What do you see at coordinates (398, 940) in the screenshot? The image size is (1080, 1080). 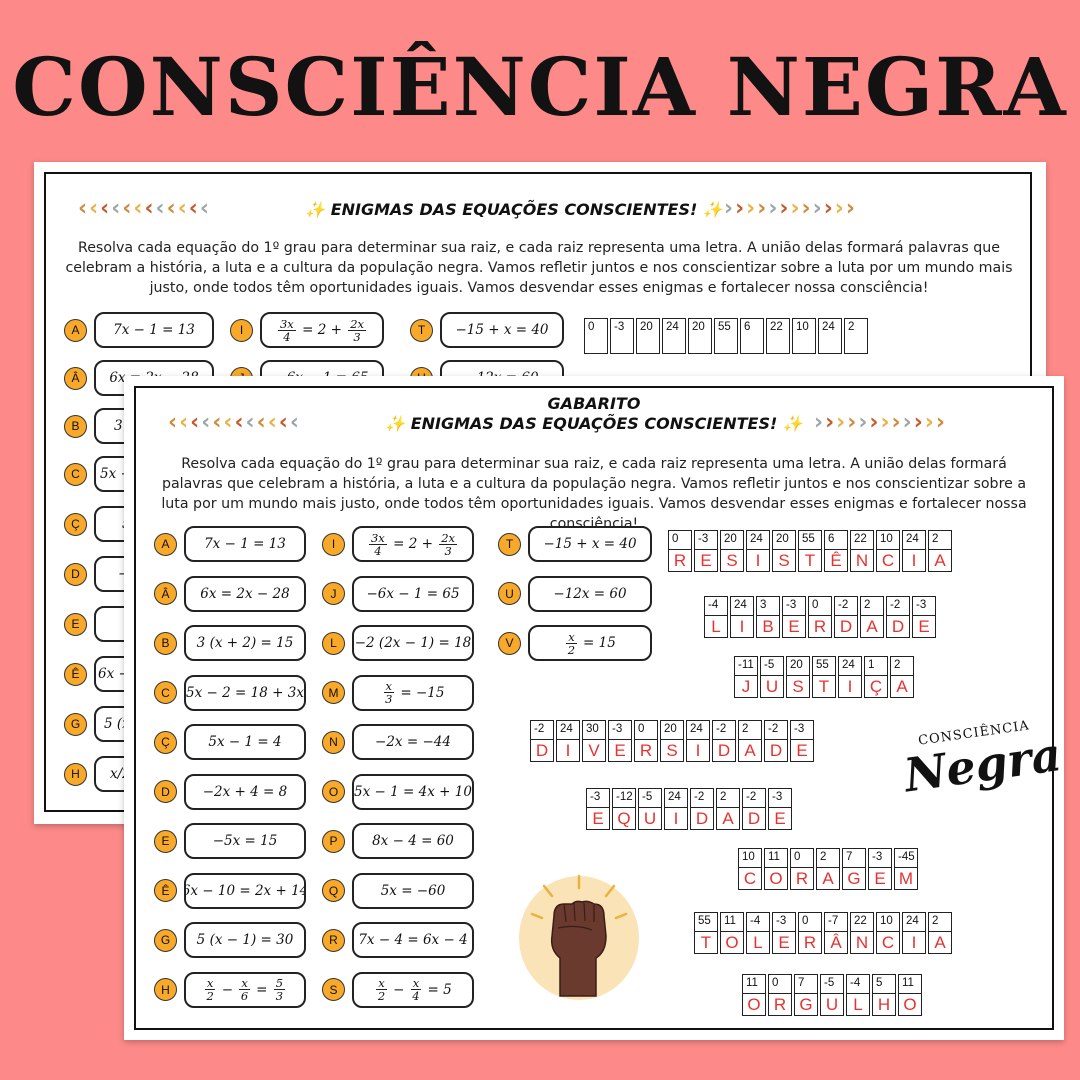 I see `equation-item: R 7x − 4 = 6x − 4` at bounding box center [398, 940].